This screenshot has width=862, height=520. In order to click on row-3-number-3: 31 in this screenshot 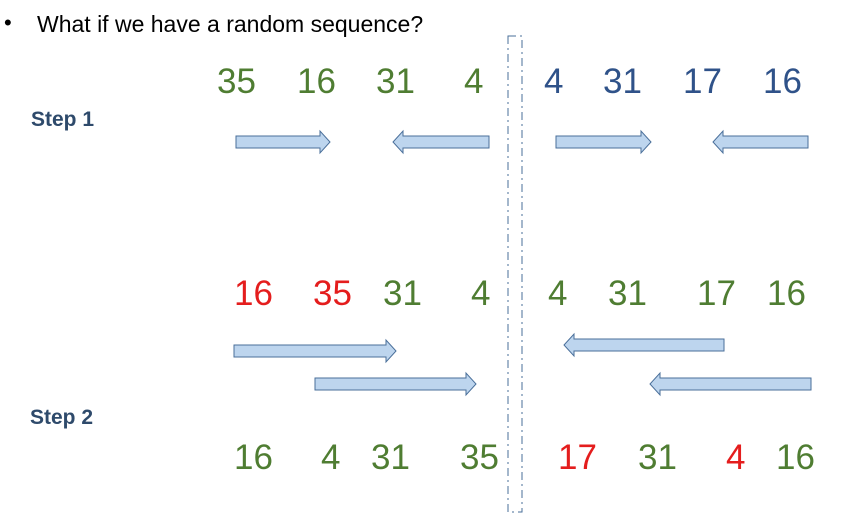, I will do `click(390, 457)`.